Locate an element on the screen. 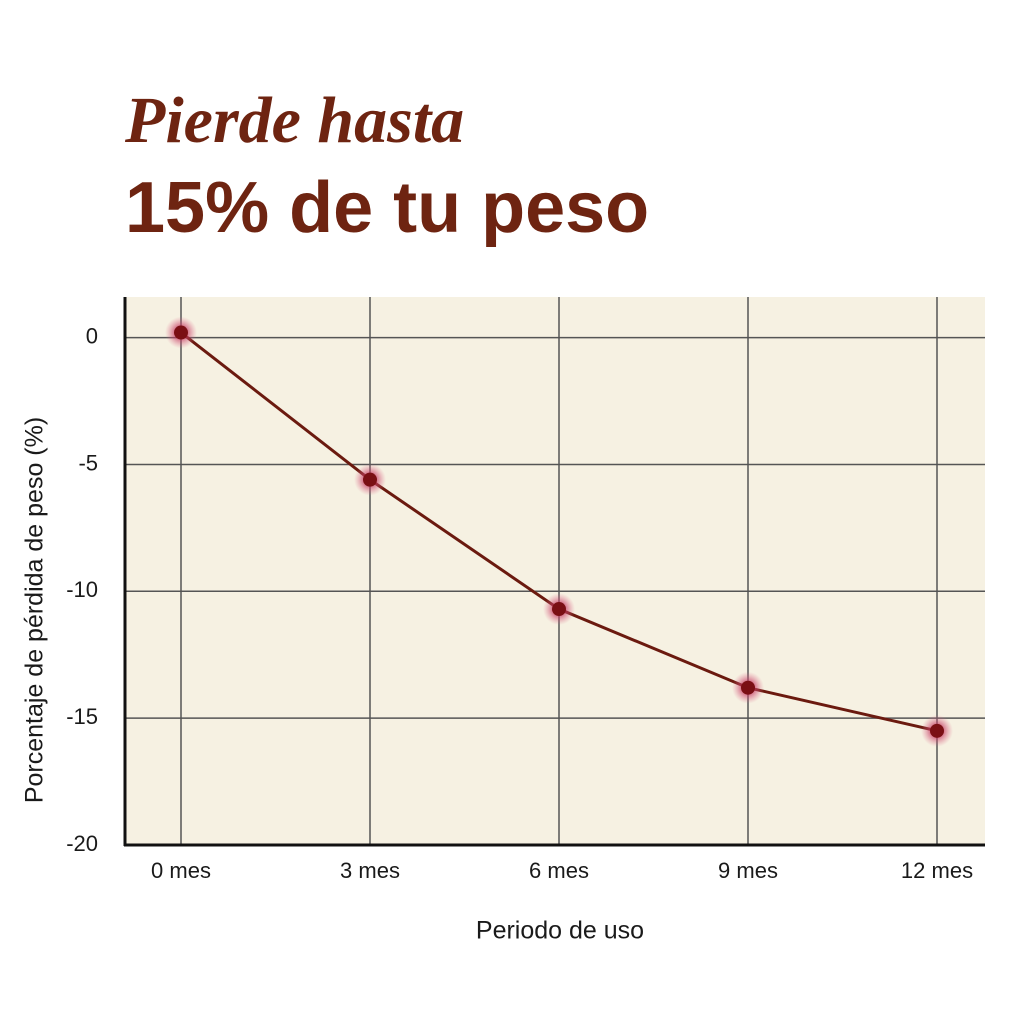 This screenshot has width=1024, height=1024. x-tick-label: 3 mes is located at coordinates (370, 870).